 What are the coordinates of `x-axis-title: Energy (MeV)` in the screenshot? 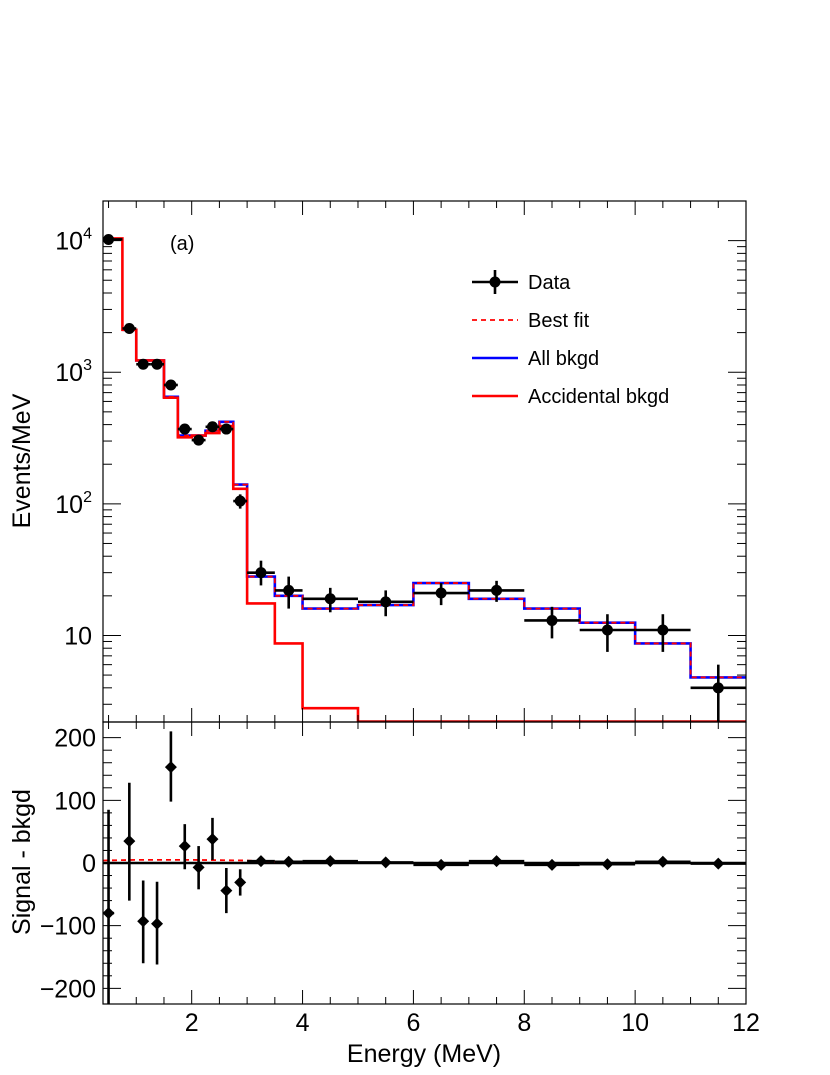 It's located at (424, 1054).